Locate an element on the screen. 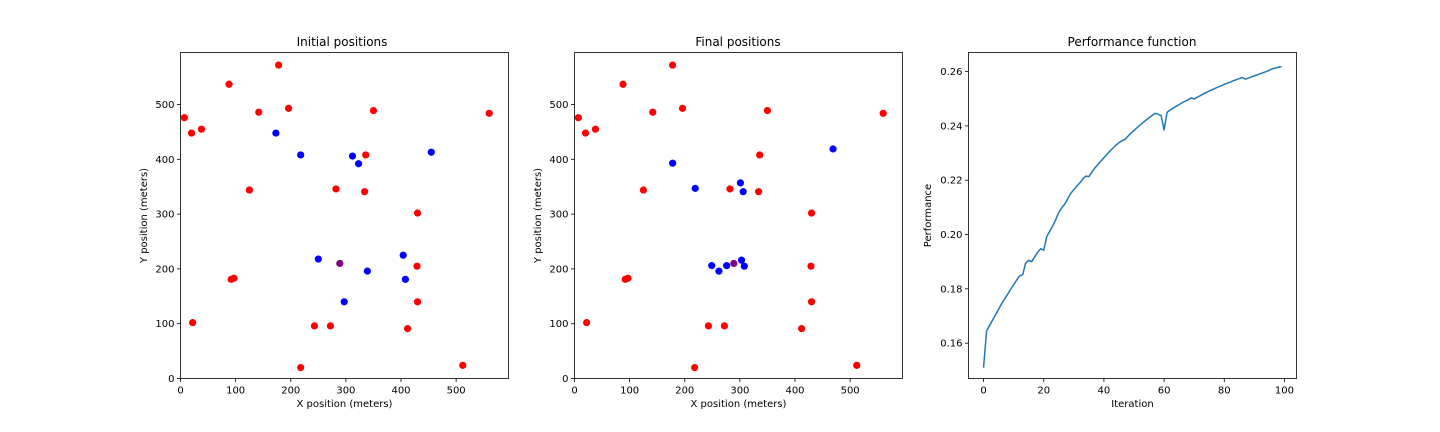 This screenshot has height=432, width=1440. y-tick-label: 200 is located at coordinates (558, 269).